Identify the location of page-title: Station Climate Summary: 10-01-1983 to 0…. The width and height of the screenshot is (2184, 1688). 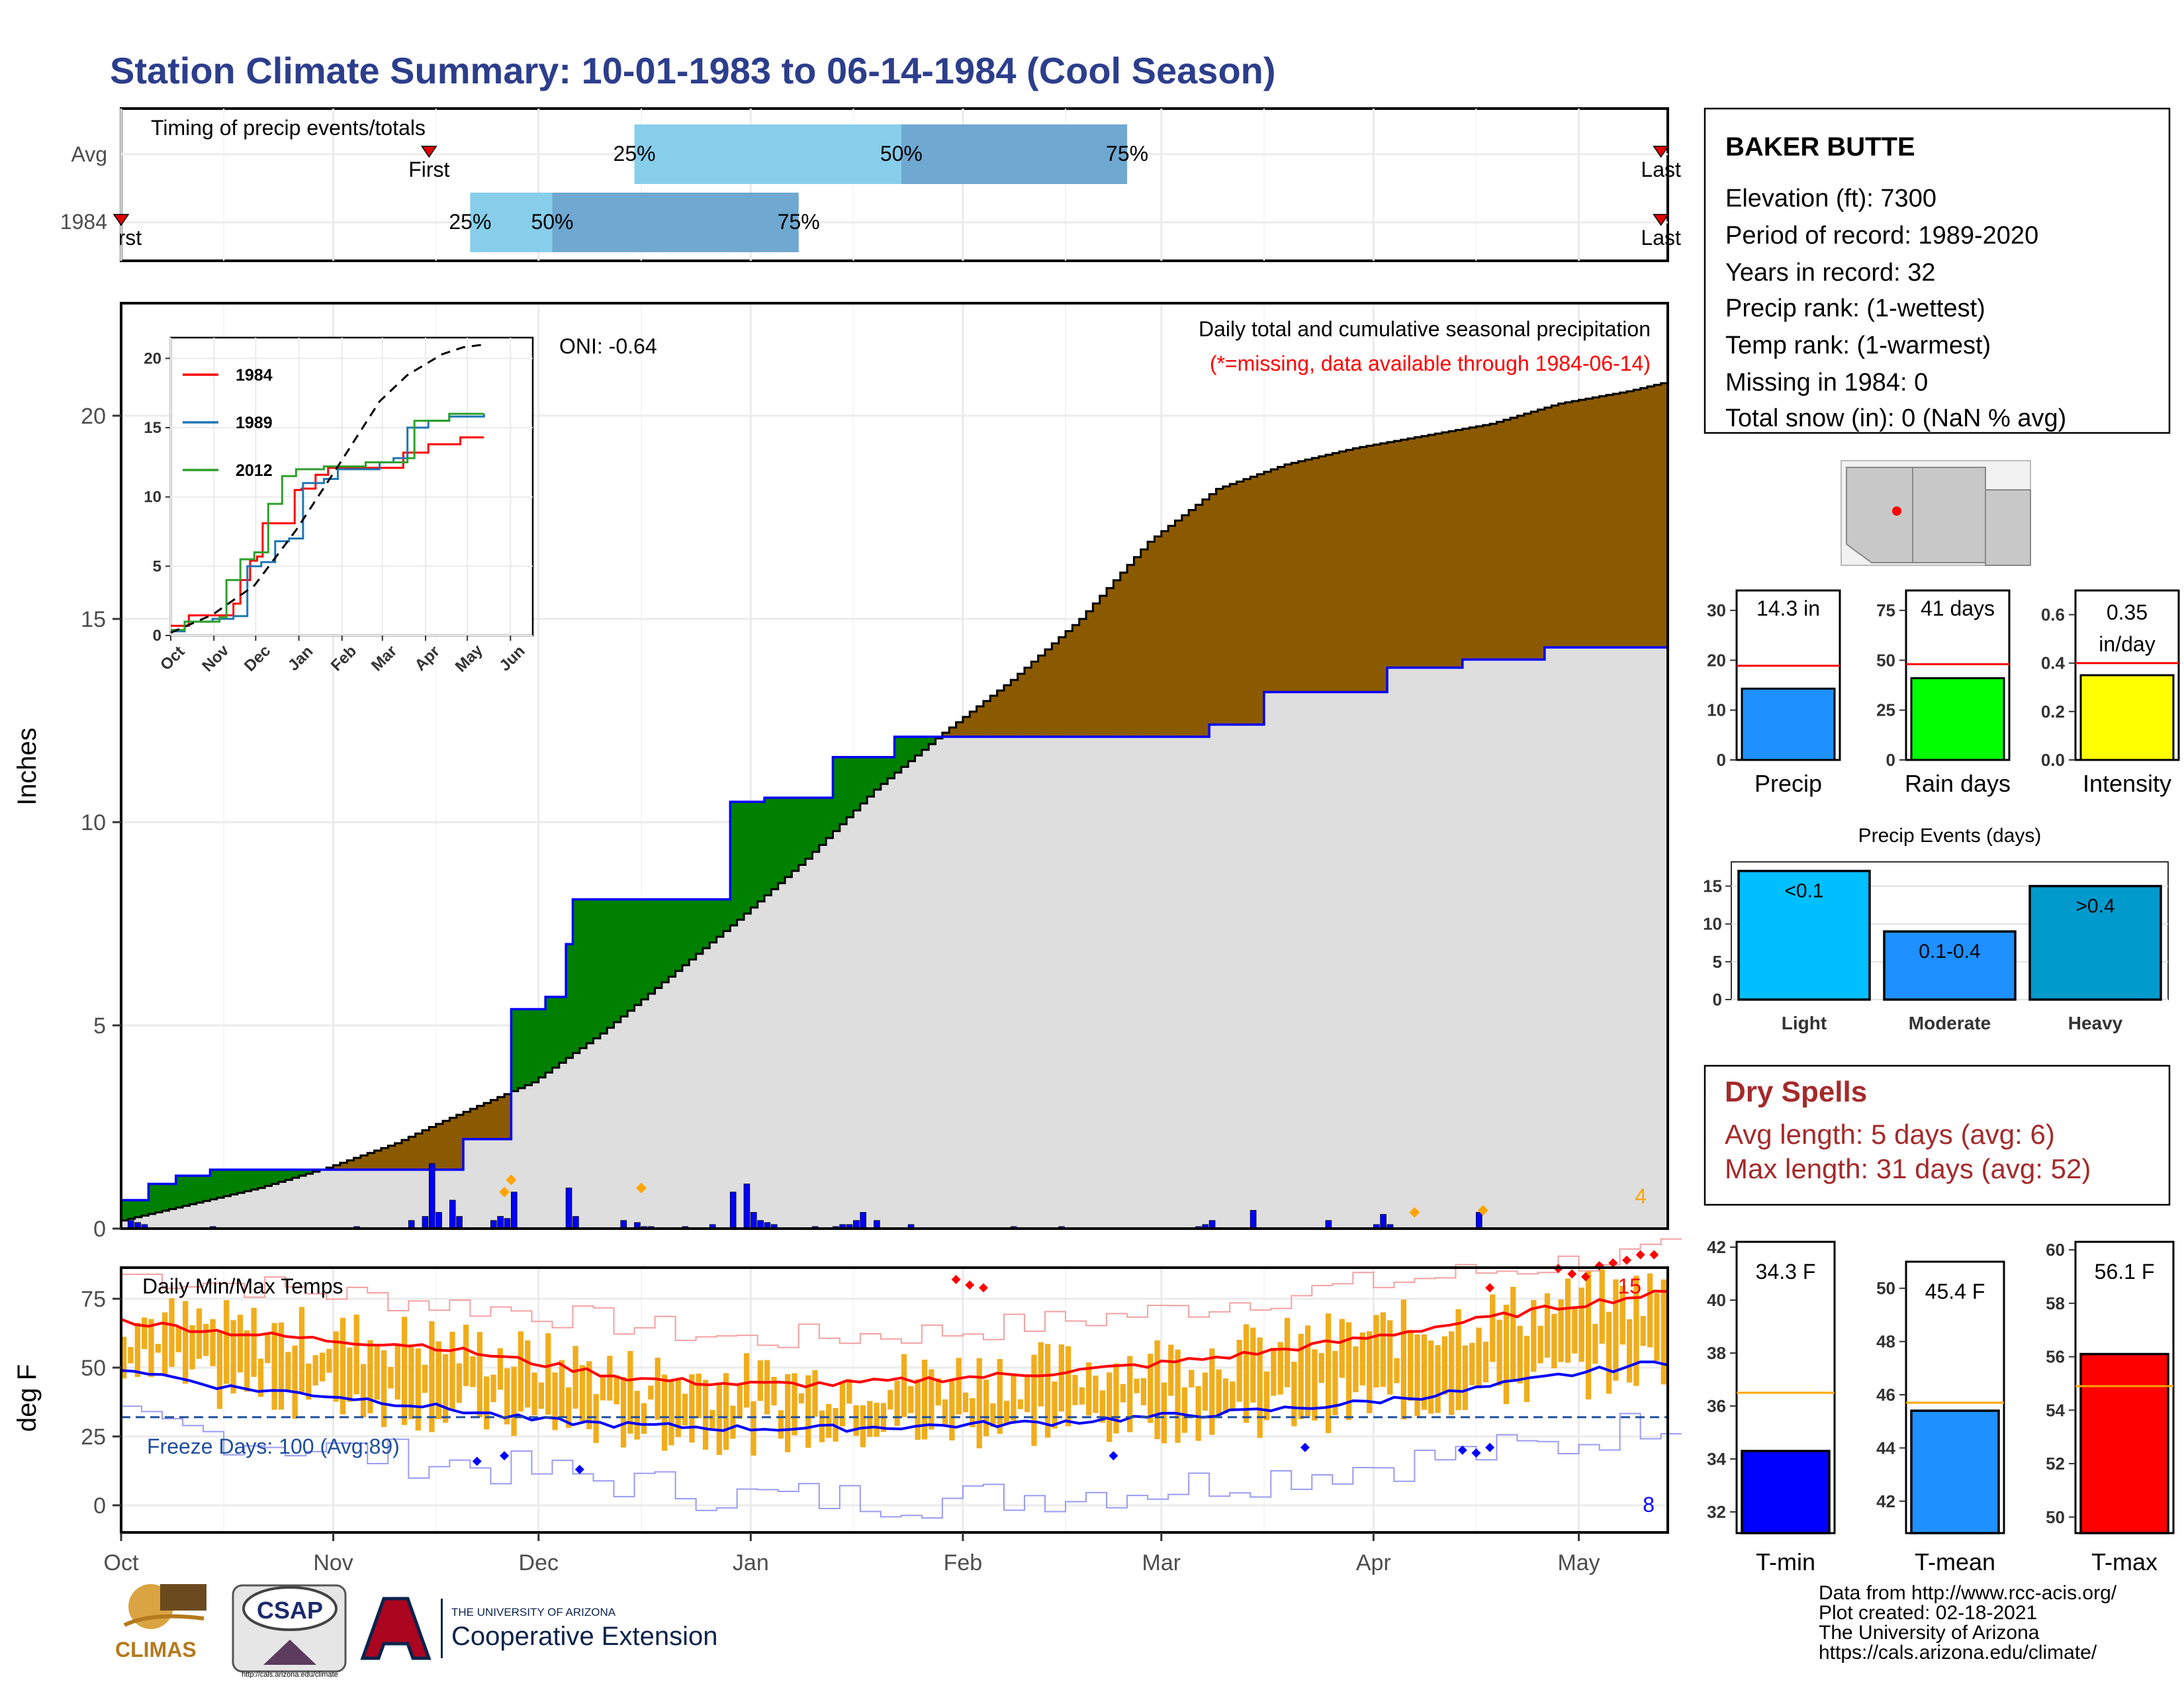
(693, 70).